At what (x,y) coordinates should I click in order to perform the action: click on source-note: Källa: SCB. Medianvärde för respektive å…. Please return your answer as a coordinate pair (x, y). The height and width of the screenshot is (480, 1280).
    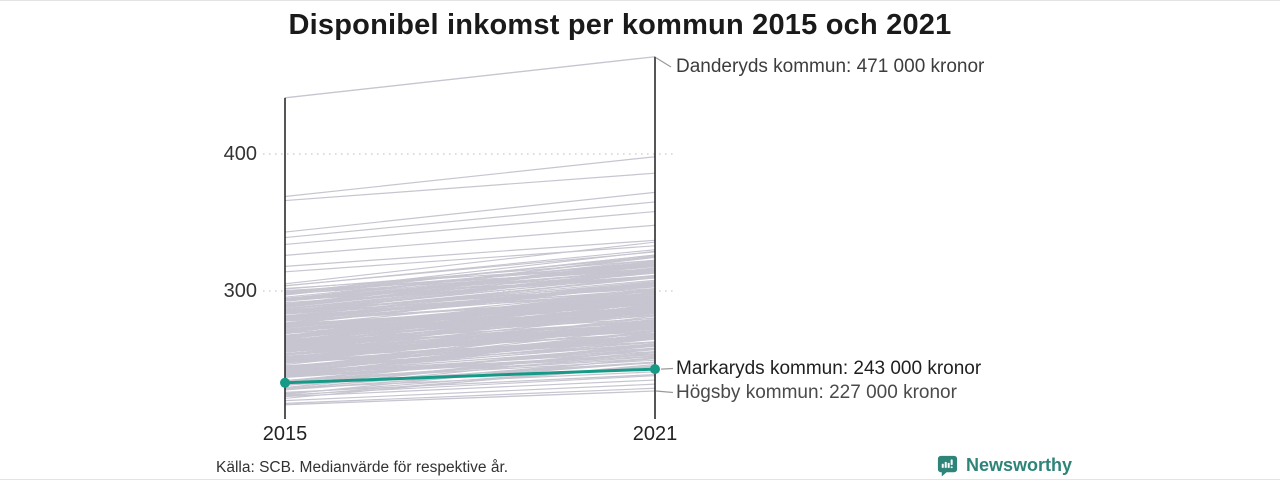
    Looking at the image, I should click on (362, 467).